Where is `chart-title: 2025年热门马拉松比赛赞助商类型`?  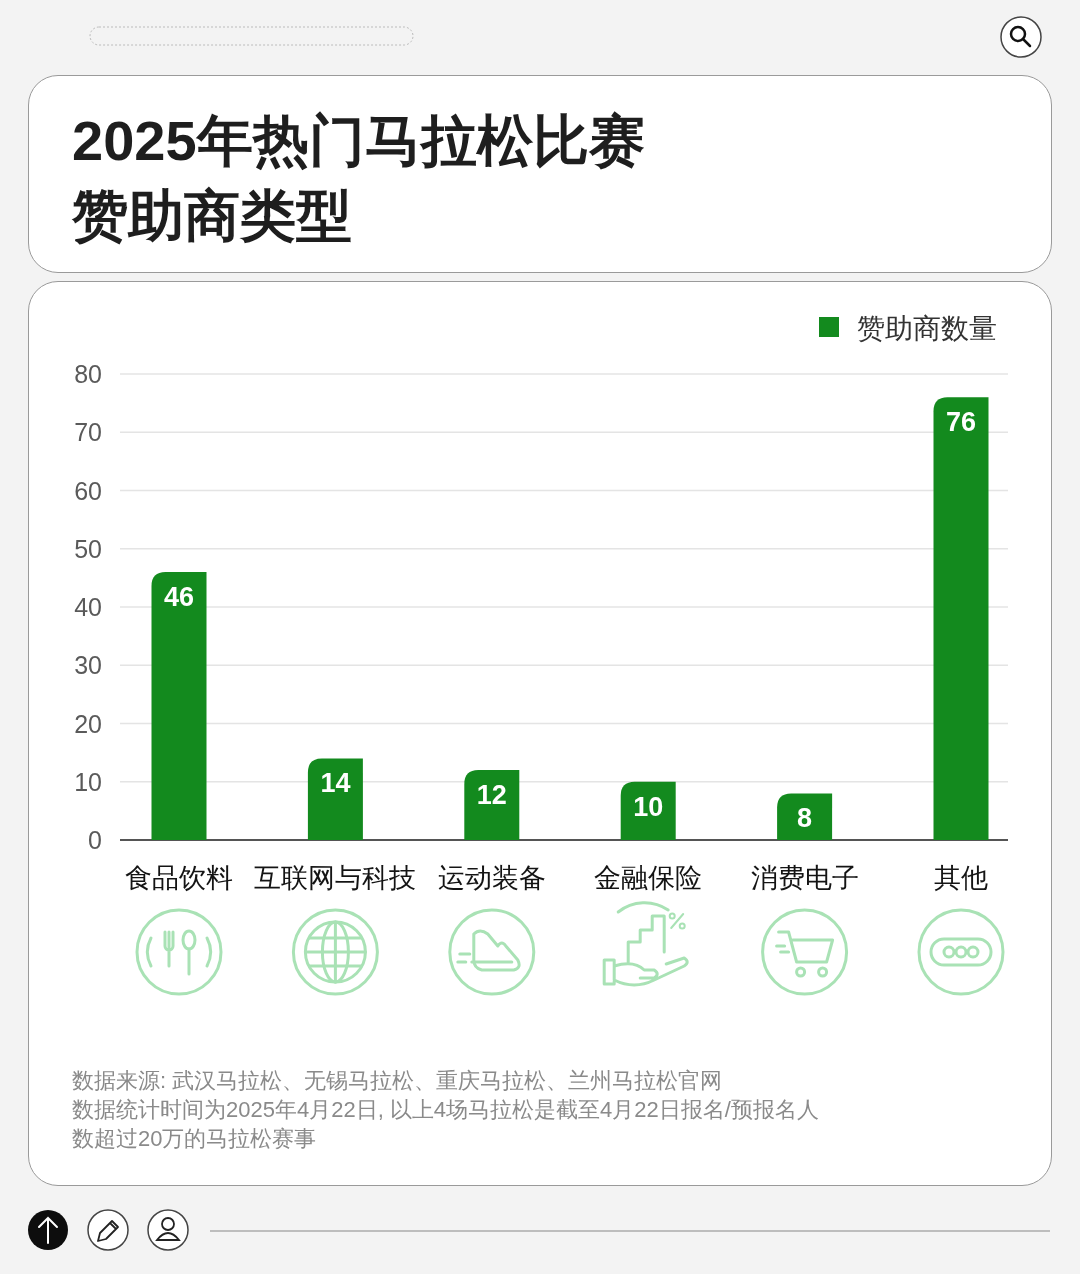 chart-title: 2025年热门马拉松比赛赞助商类型 is located at coordinates (359, 178).